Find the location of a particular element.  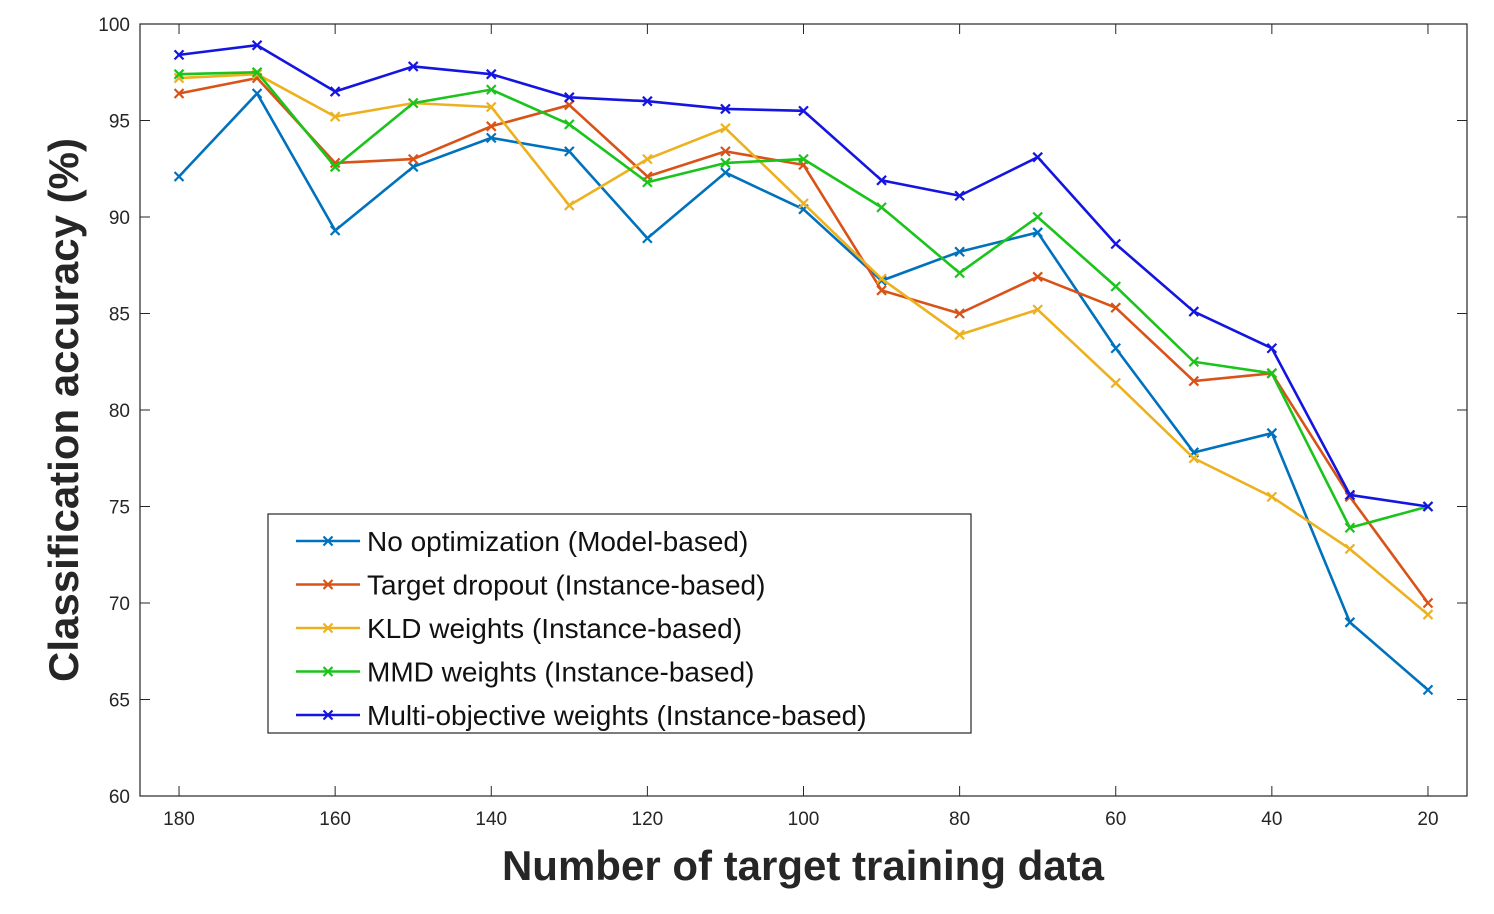

legend-entry: No optimization (Model-based) is located at coordinates (522, 541).